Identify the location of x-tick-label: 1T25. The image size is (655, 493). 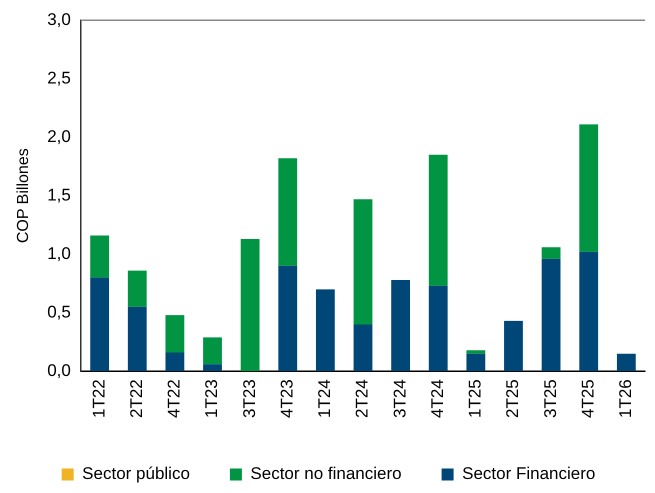
(475, 398).